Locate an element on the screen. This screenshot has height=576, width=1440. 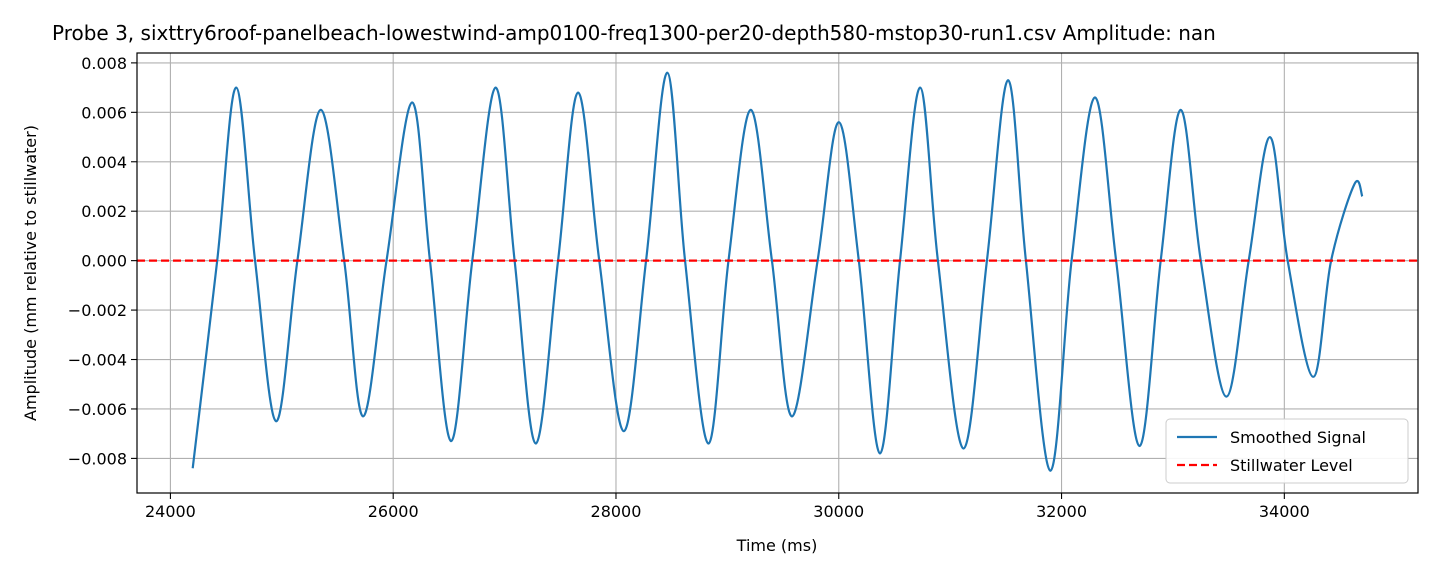
x-tick-label: 24000 is located at coordinates (170, 511).